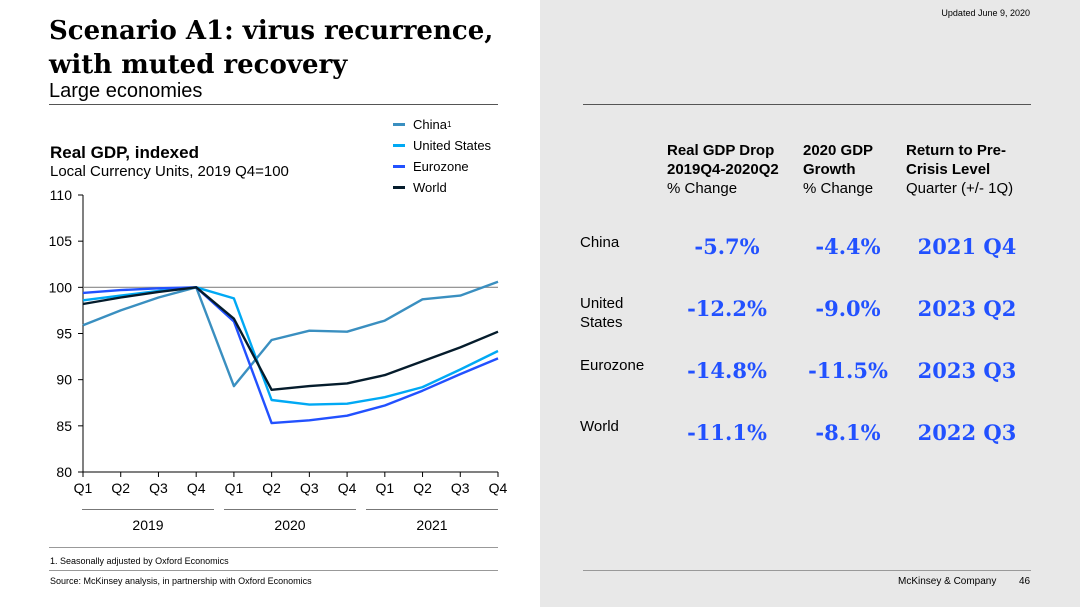 The height and width of the screenshot is (607, 1080). I want to click on legend-item-china: China 1, so click(442, 124).